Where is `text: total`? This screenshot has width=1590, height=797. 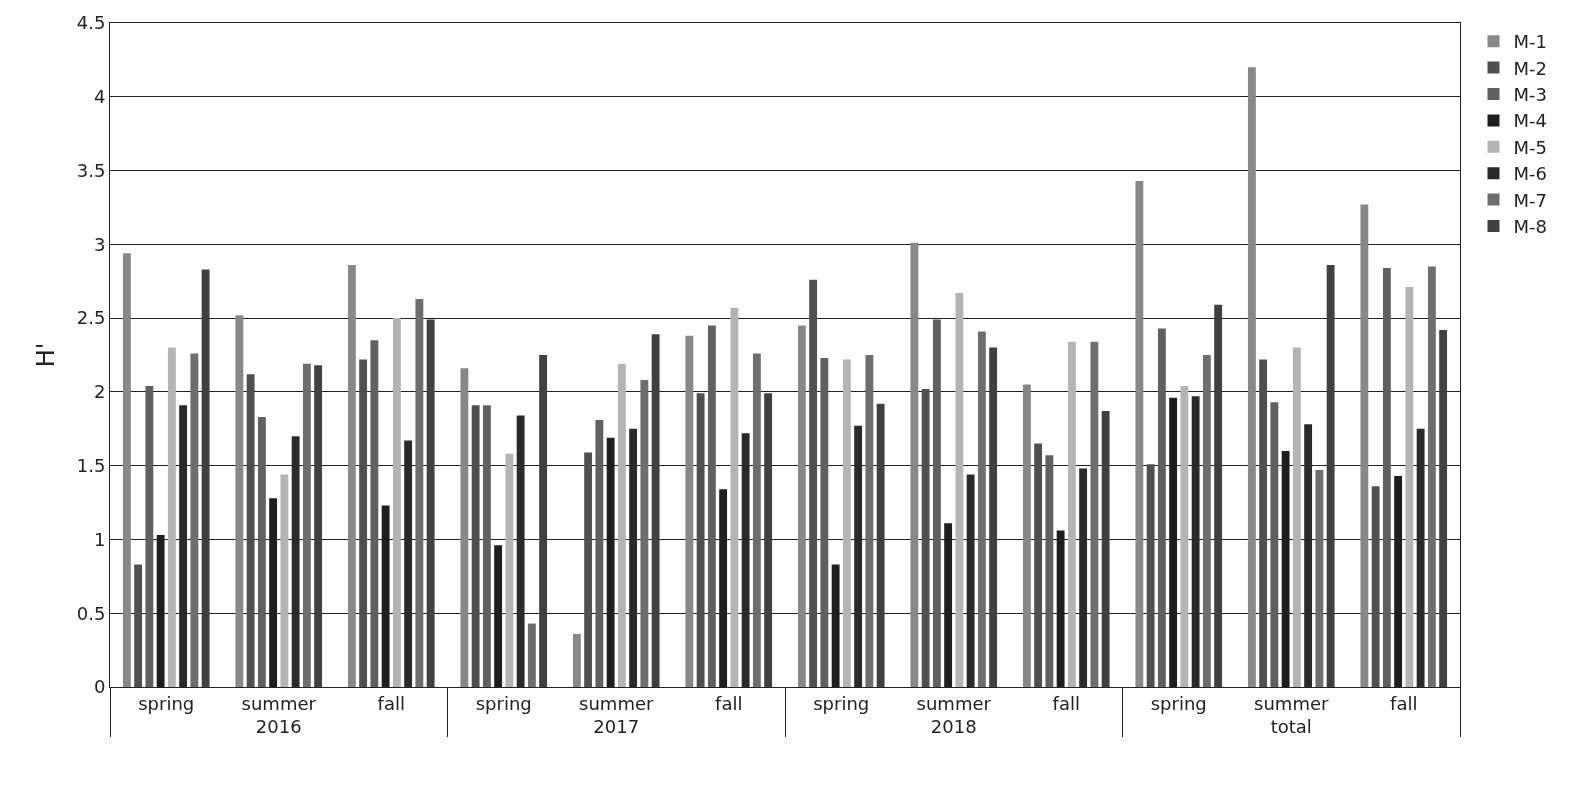 text: total is located at coordinates (1291, 726).